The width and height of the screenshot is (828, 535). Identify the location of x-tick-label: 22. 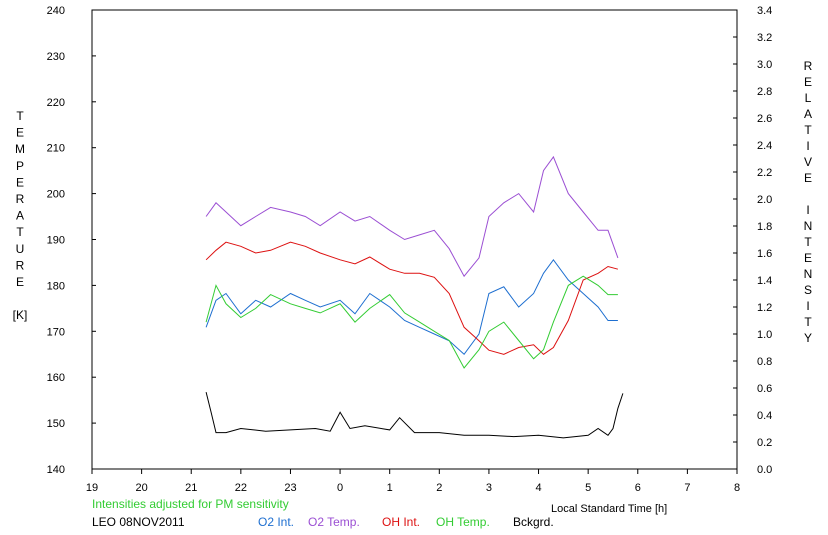
(241, 488).